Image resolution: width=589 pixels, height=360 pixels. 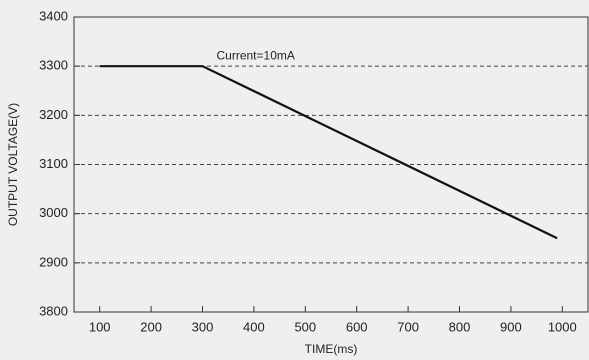 I want to click on x-tick-label: 900, so click(x=511, y=326).